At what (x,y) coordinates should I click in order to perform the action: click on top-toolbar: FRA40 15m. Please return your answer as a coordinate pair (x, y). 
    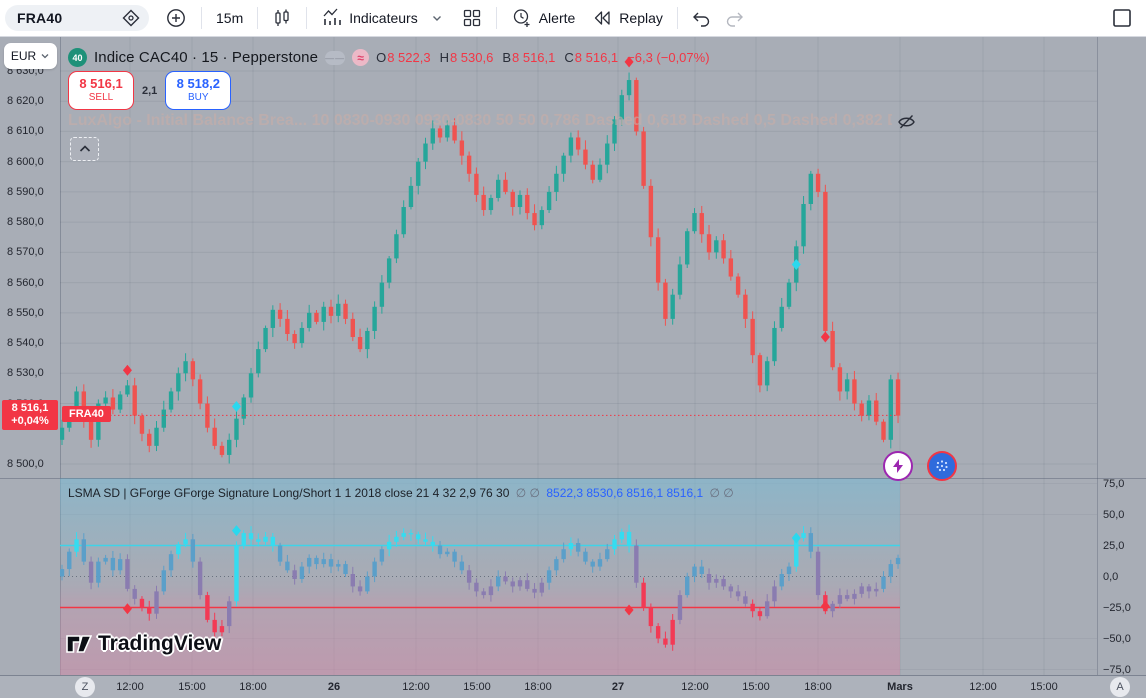
    Looking at the image, I should click on (573, 18).